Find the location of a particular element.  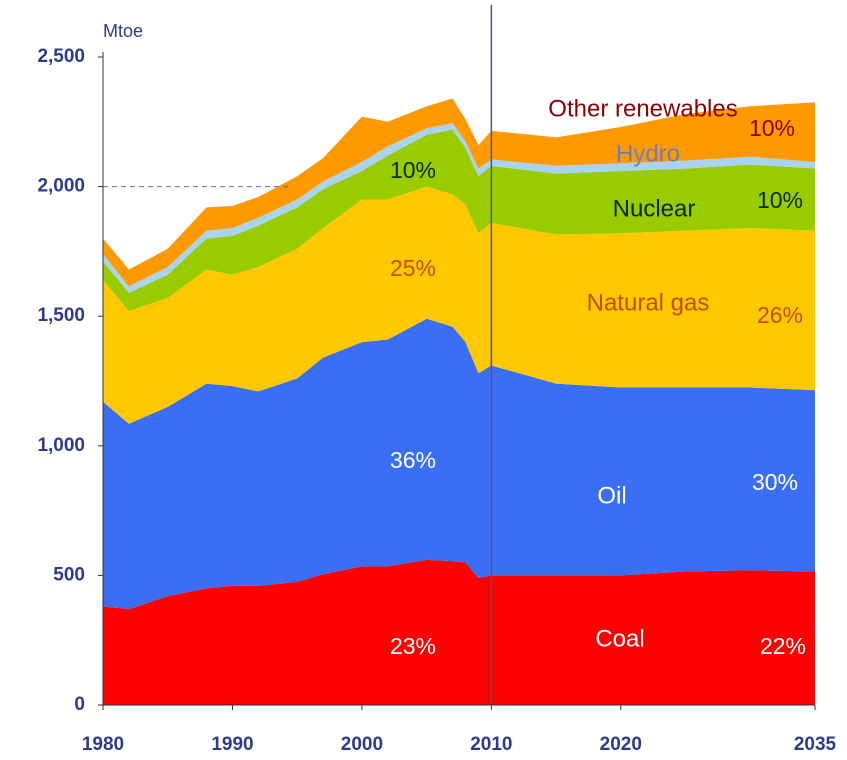

annotation: 25% is located at coordinates (413, 268).